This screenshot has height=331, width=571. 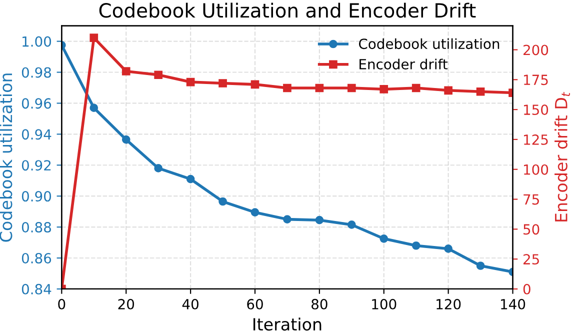 I want to click on y-tick-label: 1.00, so click(x=37, y=41).